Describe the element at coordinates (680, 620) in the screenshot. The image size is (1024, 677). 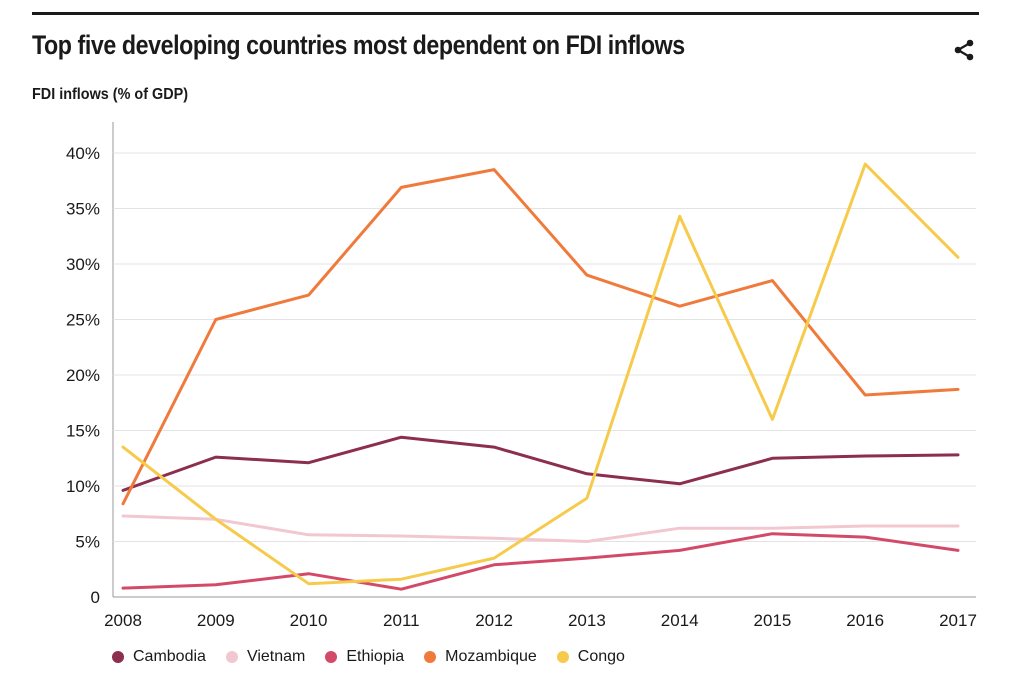
I see `x-tick-label: 2014` at that location.